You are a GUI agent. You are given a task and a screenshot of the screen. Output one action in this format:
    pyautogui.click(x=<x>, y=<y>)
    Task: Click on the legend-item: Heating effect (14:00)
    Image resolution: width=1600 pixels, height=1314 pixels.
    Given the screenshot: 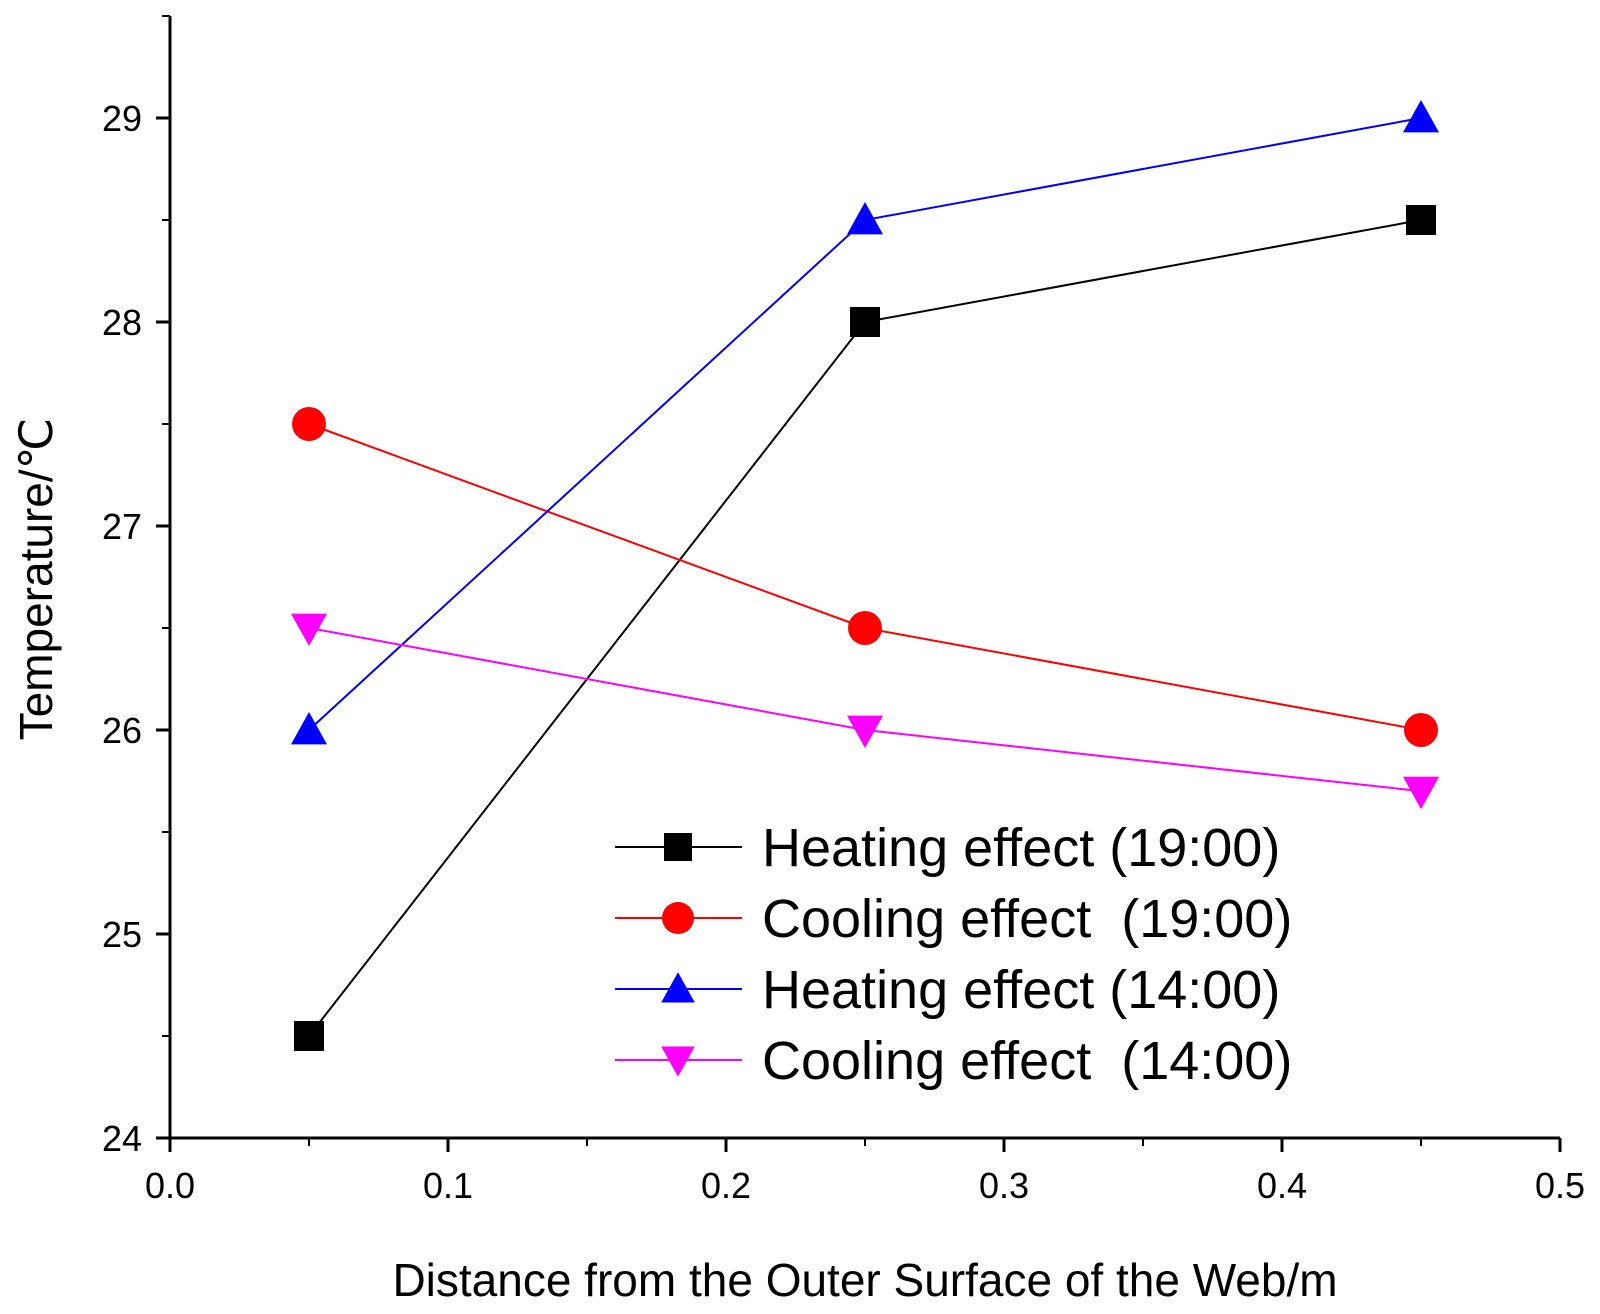 What is the action you would take?
    pyautogui.click(x=947, y=990)
    